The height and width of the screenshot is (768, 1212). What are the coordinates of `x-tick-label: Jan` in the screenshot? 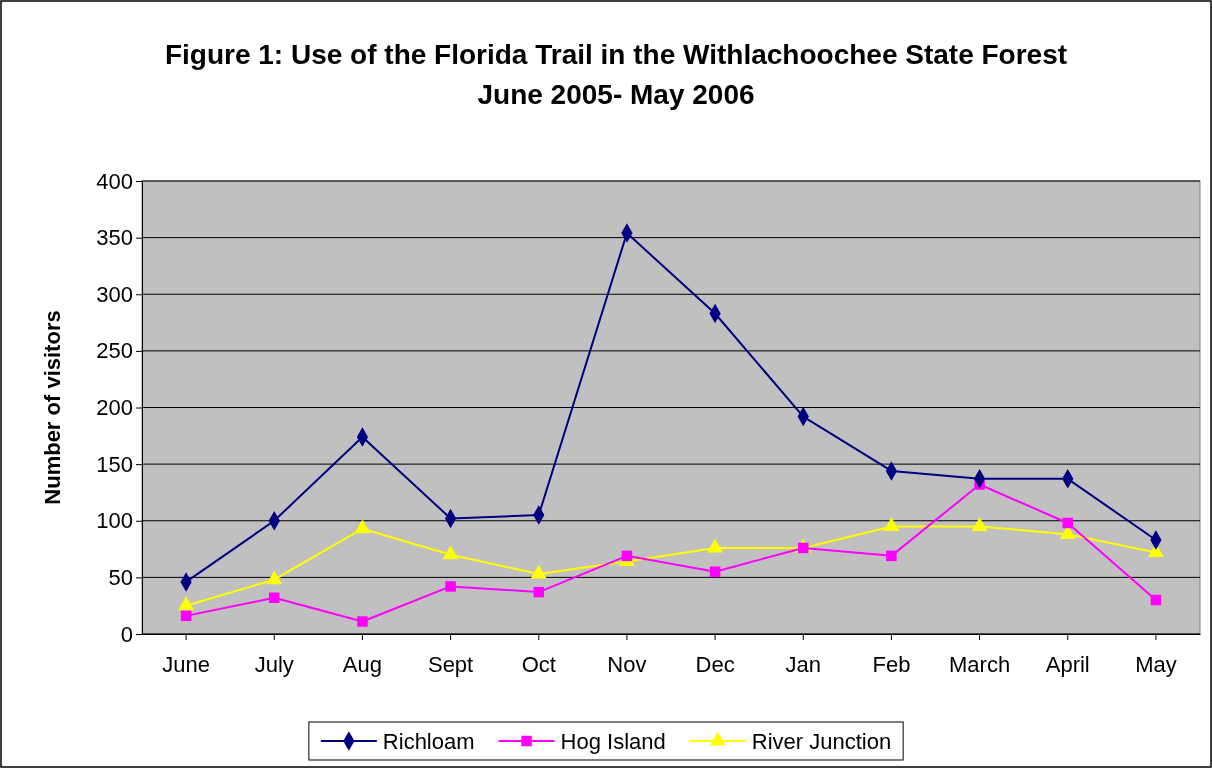 It's located at (803, 664).